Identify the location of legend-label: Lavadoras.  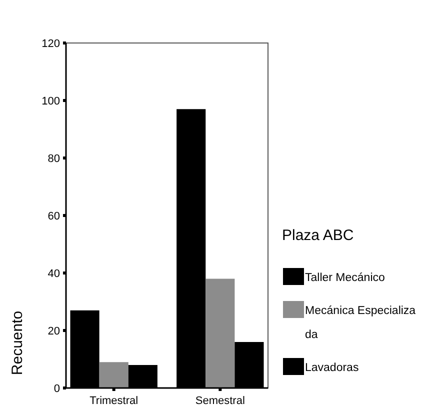
(332, 368).